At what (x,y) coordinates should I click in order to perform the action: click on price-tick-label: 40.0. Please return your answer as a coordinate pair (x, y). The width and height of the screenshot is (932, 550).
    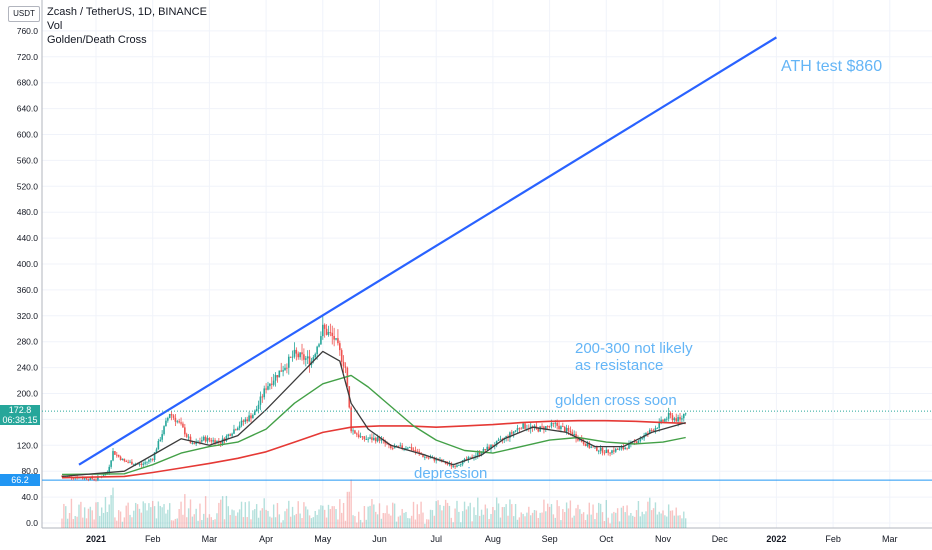
    Looking at the image, I should click on (29, 497).